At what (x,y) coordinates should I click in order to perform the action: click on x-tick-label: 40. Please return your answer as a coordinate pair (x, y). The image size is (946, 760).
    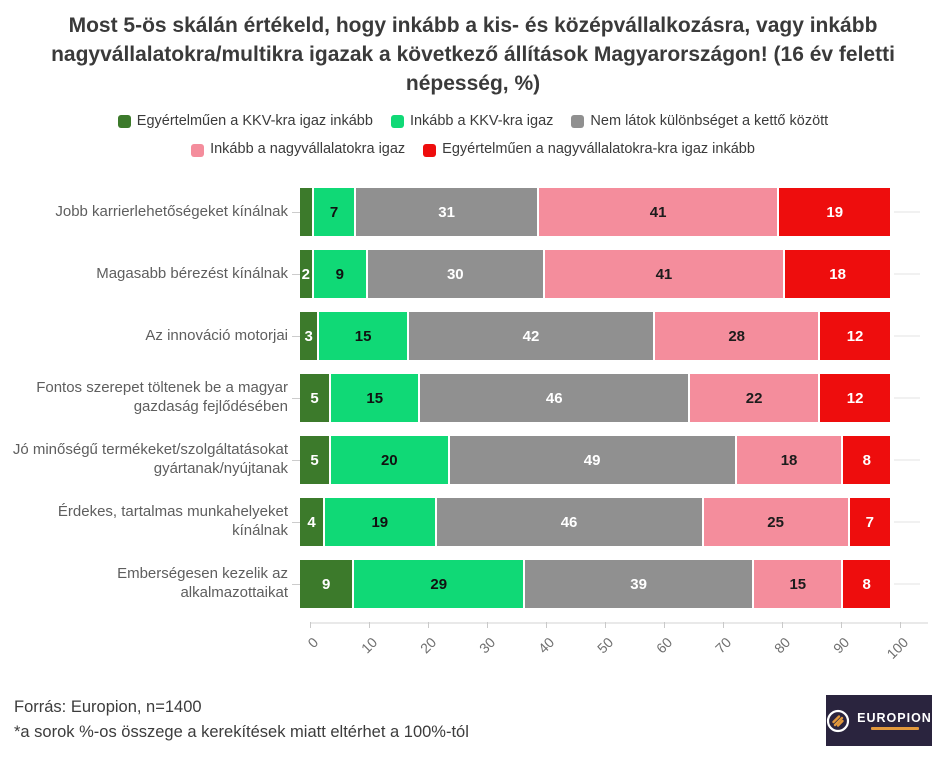
    Looking at the image, I should click on (546, 645).